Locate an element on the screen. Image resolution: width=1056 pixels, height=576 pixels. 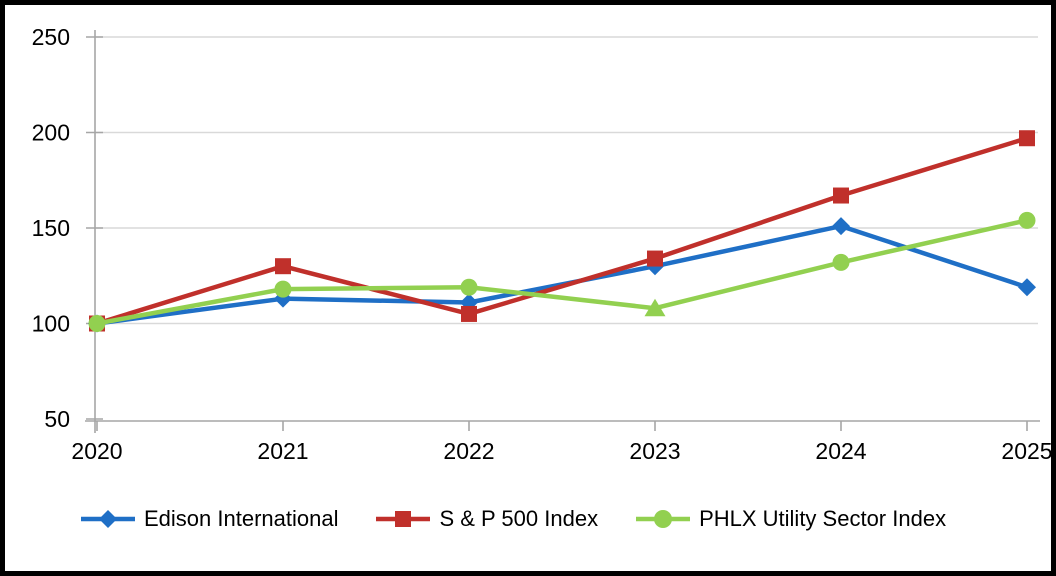
data-point-phlx-utility-sector-index-2022 is located at coordinates (469, 287).